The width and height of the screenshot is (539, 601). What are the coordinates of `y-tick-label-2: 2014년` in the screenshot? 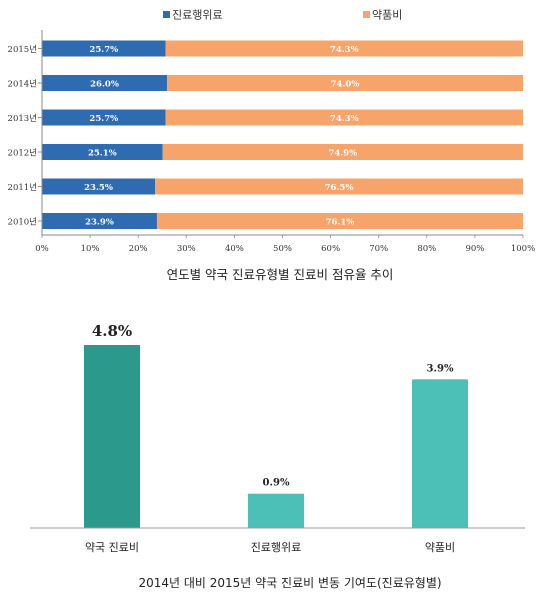 It's located at (22, 84).